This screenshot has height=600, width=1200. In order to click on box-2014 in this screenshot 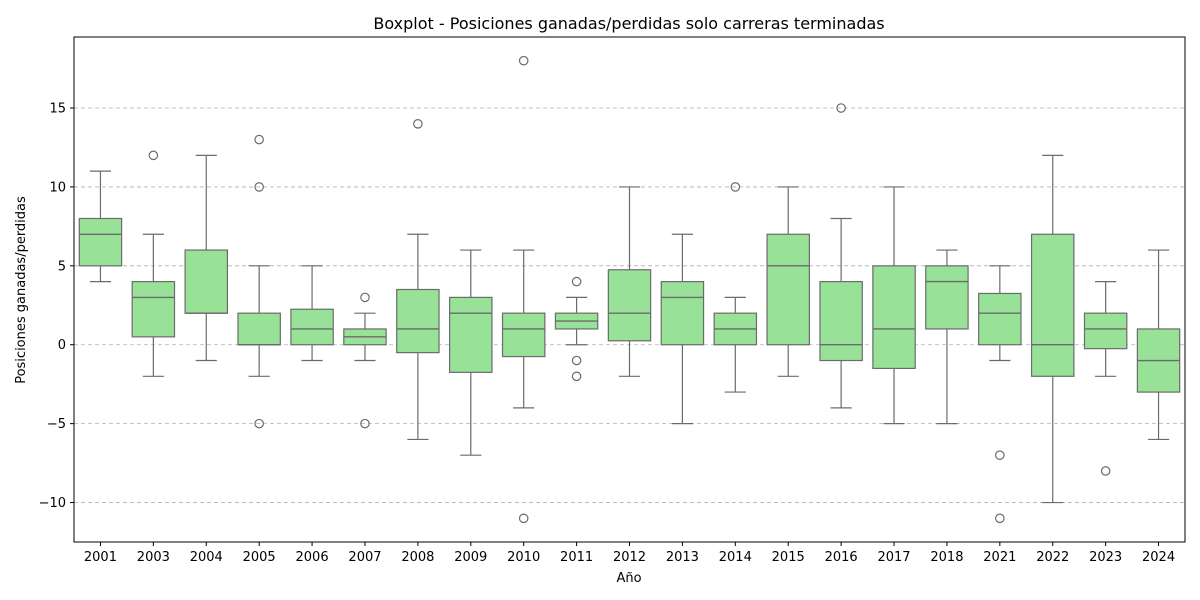, I will do `click(735, 287)`.